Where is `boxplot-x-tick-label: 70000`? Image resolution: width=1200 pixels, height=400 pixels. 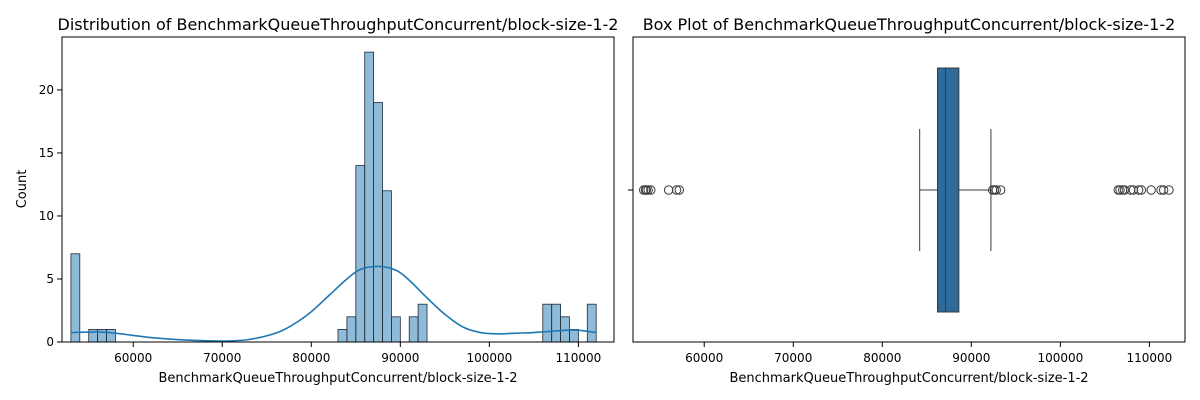 boxplot-x-tick-label: 70000 is located at coordinates (793, 358).